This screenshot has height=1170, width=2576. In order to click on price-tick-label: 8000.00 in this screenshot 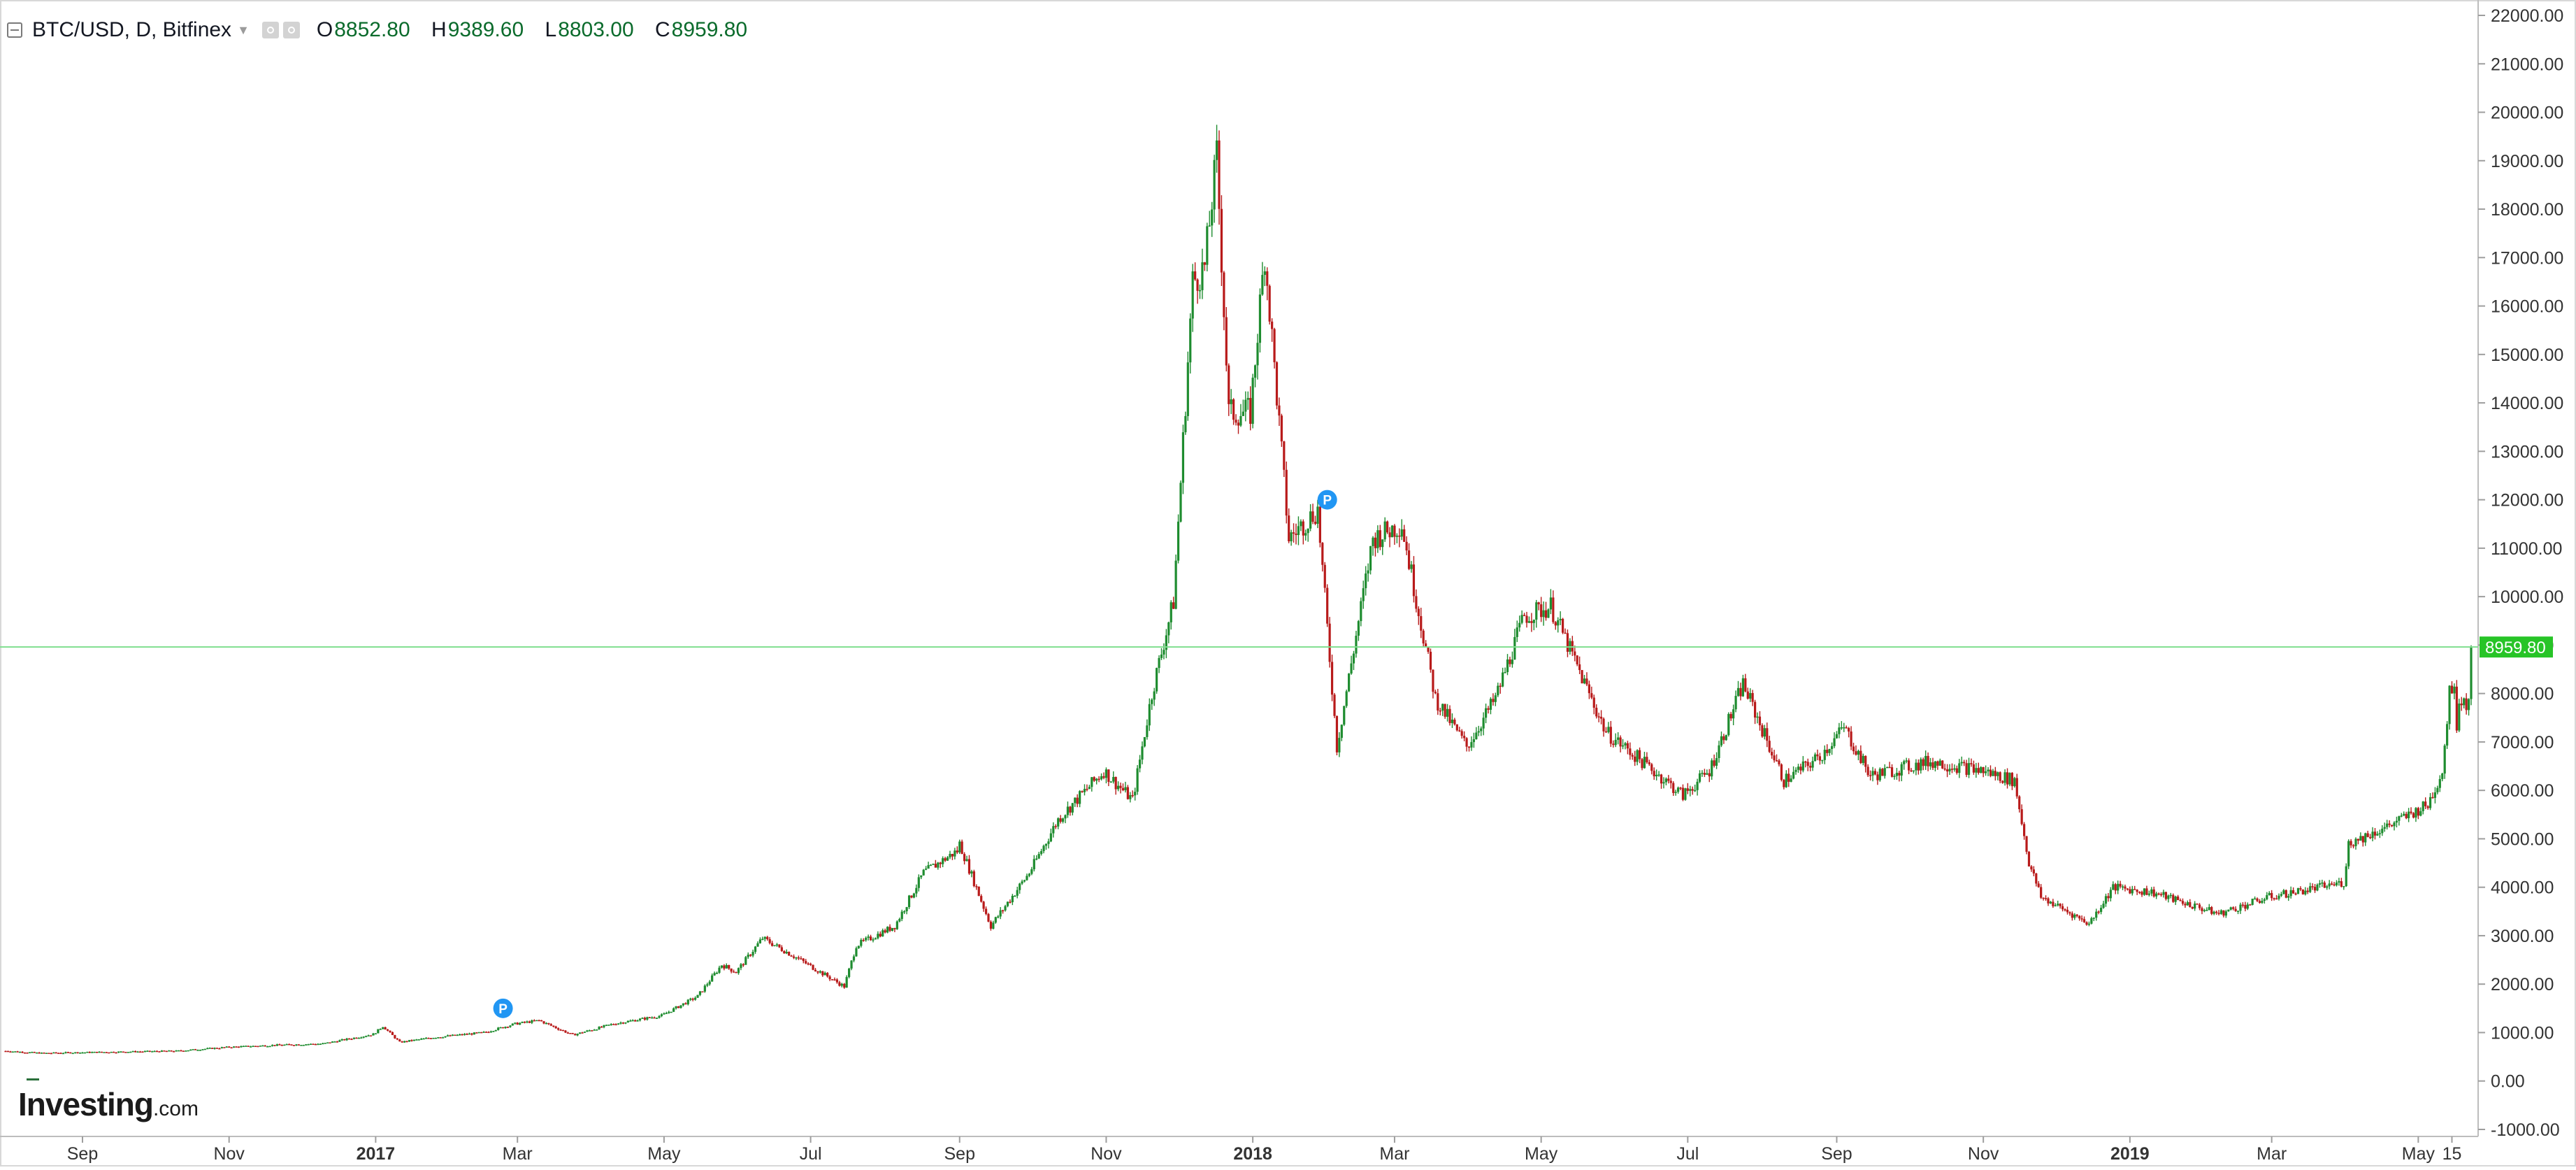, I will do `click(2522, 694)`.